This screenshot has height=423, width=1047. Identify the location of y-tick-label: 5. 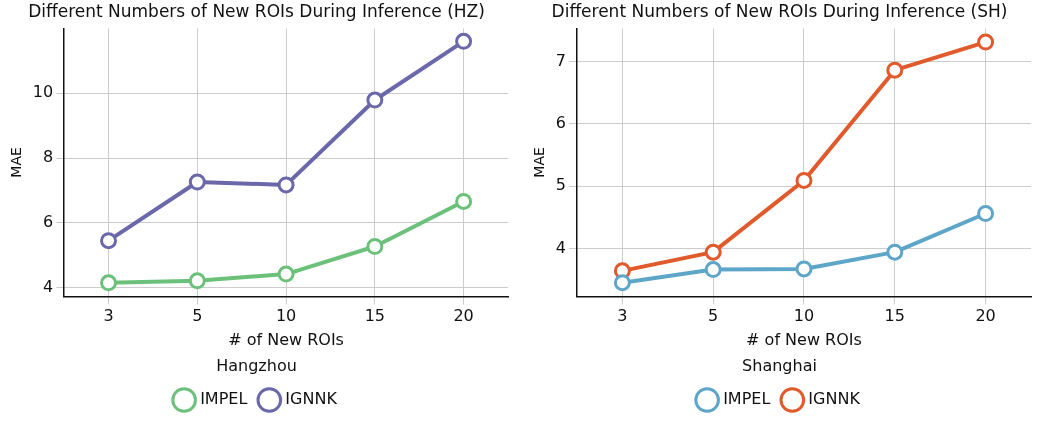
(560, 185).